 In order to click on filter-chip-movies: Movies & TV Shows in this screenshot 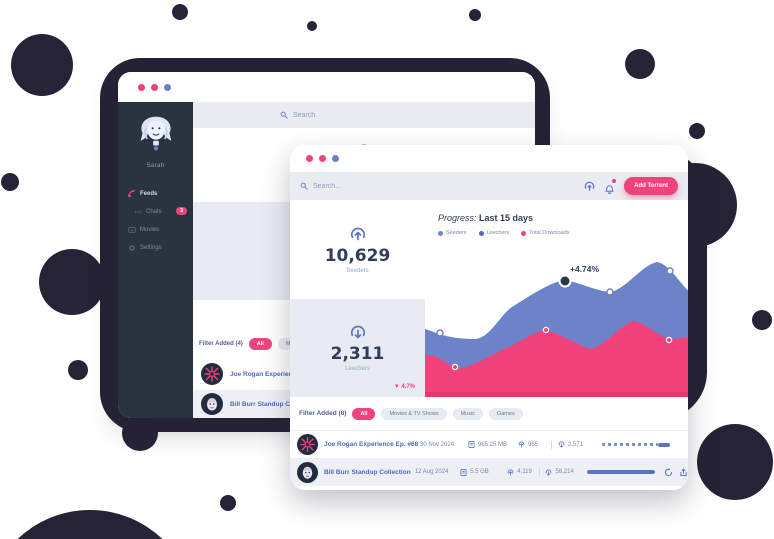, I will do `click(414, 413)`.